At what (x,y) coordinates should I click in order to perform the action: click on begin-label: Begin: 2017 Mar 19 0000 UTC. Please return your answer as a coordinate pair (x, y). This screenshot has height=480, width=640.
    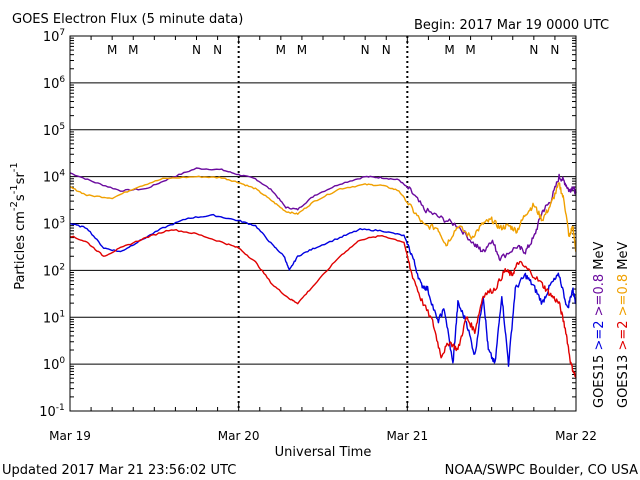
    Looking at the image, I should click on (511, 25).